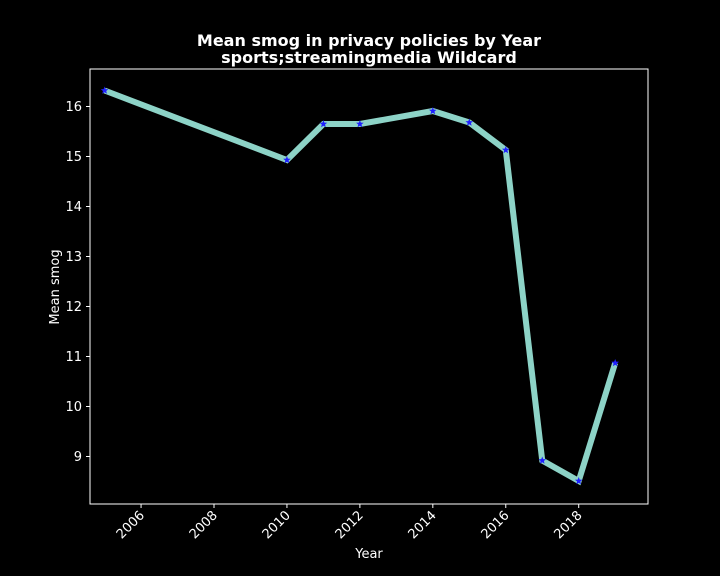 The image size is (720, 576). I want to click on y-axis-ticks: 9 10 11 12 13 14 15 16, so click(77, 282).